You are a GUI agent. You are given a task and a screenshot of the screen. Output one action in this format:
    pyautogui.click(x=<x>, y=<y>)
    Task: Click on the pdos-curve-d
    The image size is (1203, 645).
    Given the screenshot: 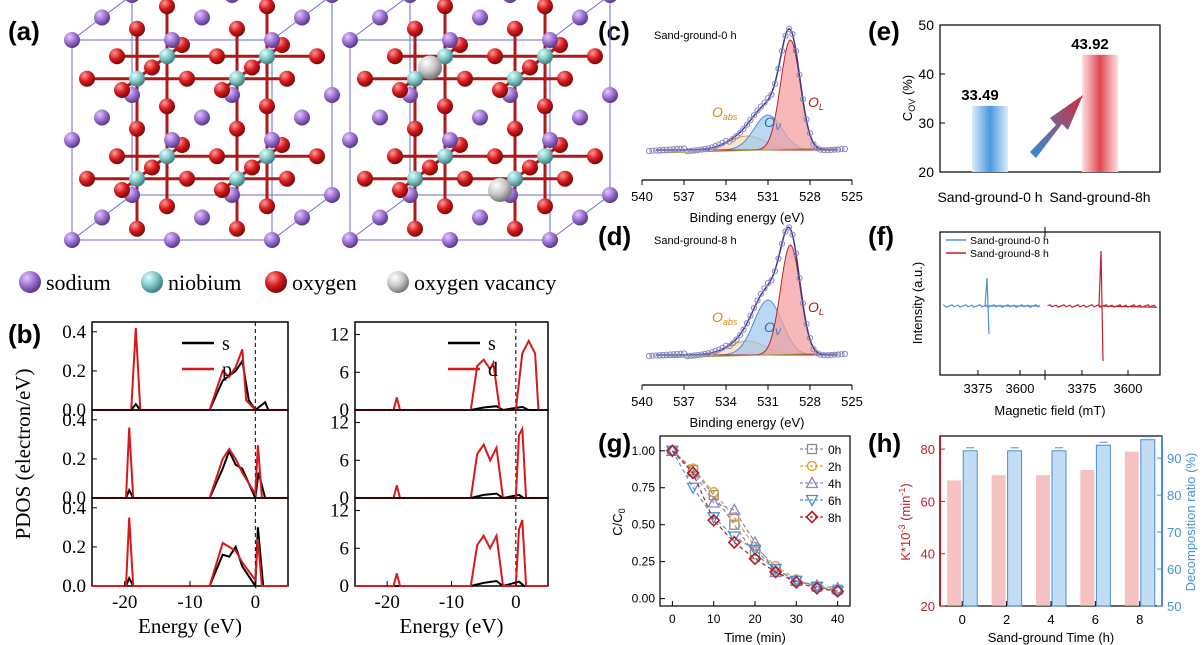 What is the action you would take?
    pyautogui.click(x=451, y=374)
    